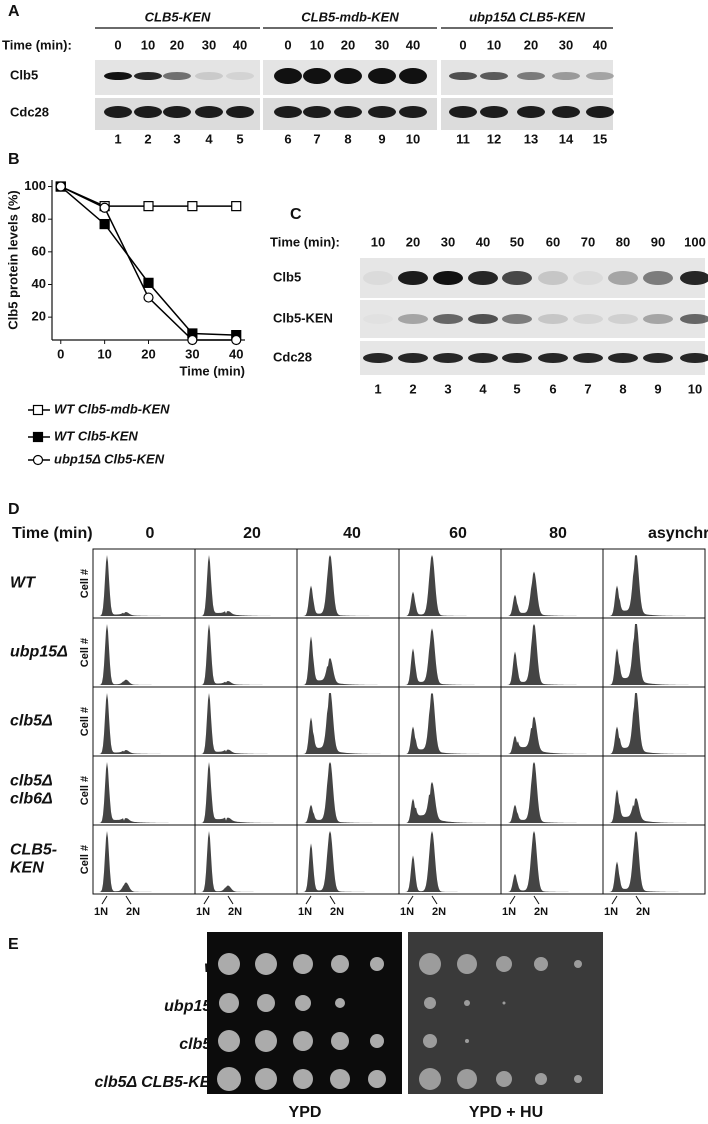  I want to click on y-axis-label: Cell #, so click(85, 583).